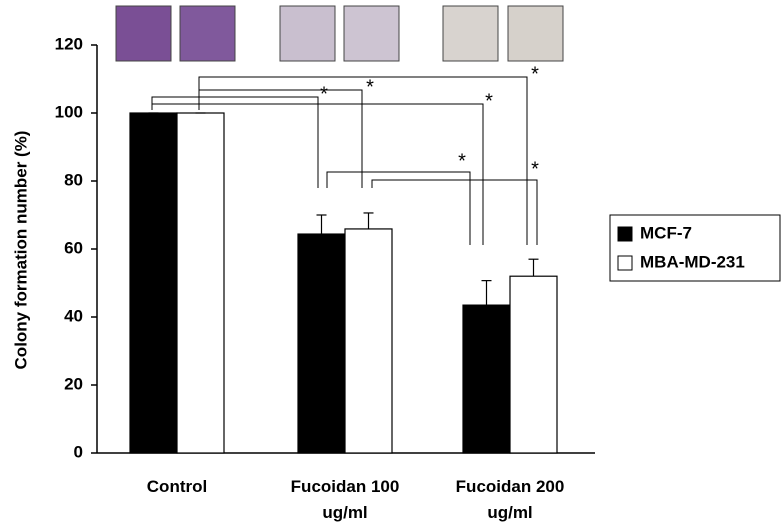 Image resolution: width=782 pixels, height=531 pixels. I want to click on y-tick-label: 120, so click(69, 43).